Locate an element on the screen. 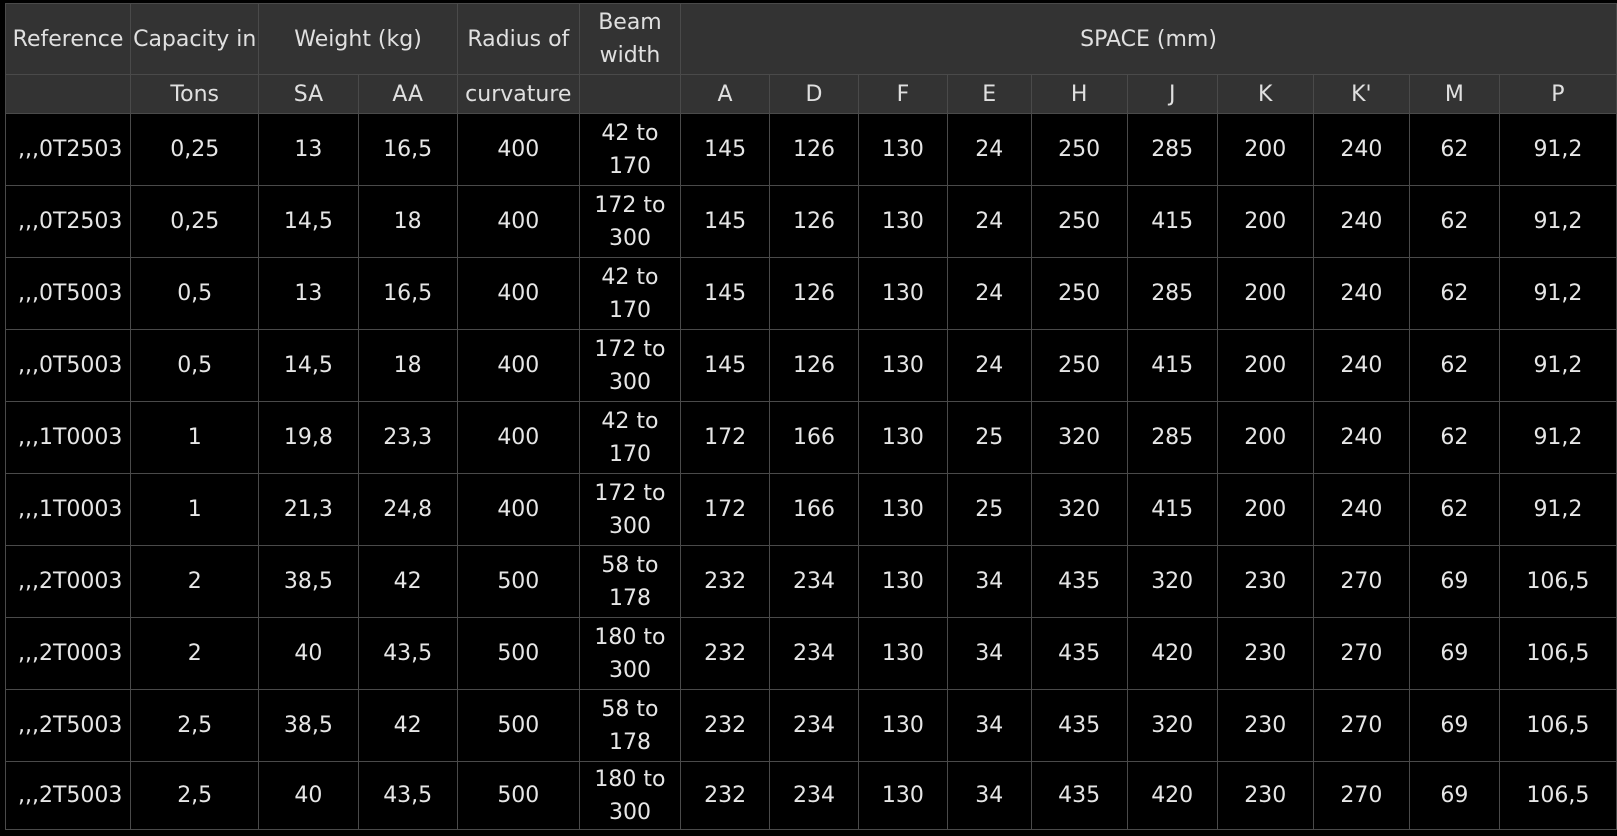 This screenshot has width=1617, height=836. capacity-cell: 0,25 is located at coordinates (195, 221).